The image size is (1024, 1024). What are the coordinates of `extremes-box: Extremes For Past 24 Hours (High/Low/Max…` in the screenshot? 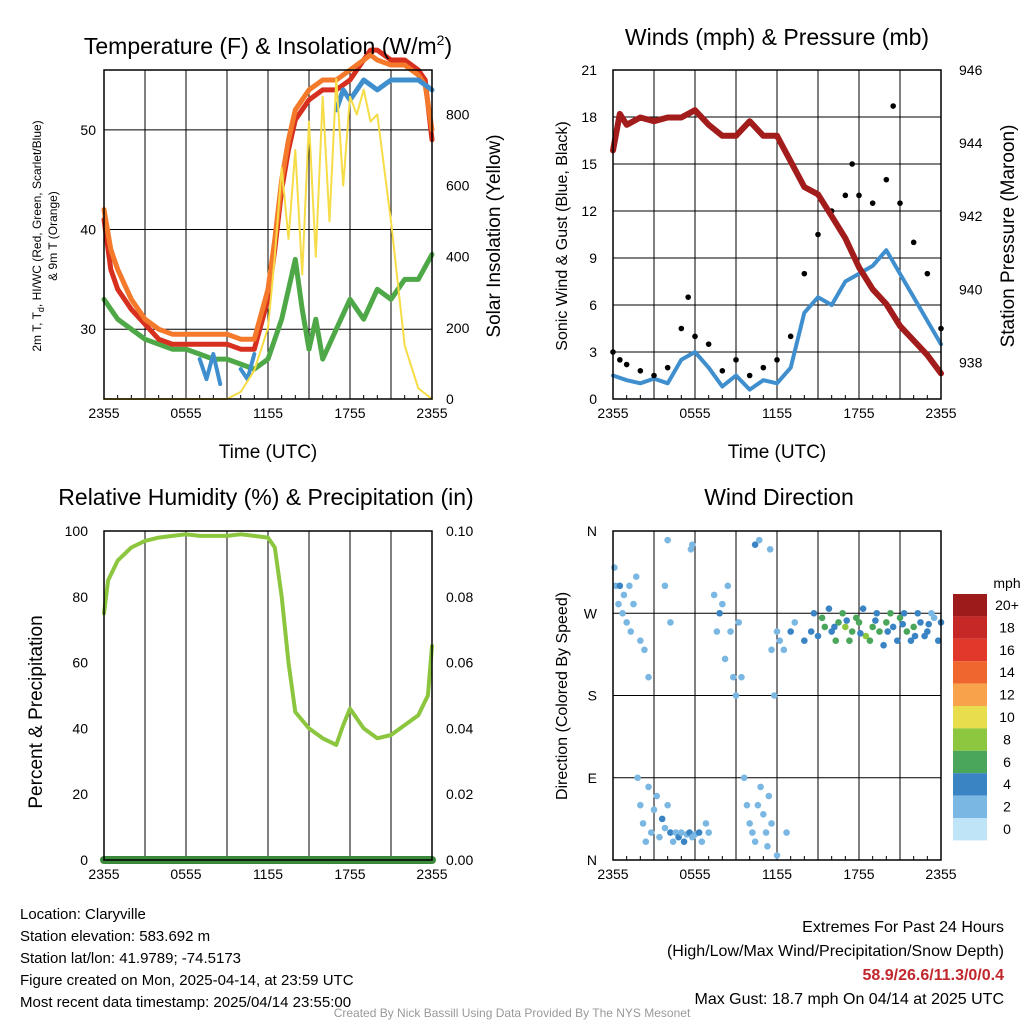 It's located at (835, 964).